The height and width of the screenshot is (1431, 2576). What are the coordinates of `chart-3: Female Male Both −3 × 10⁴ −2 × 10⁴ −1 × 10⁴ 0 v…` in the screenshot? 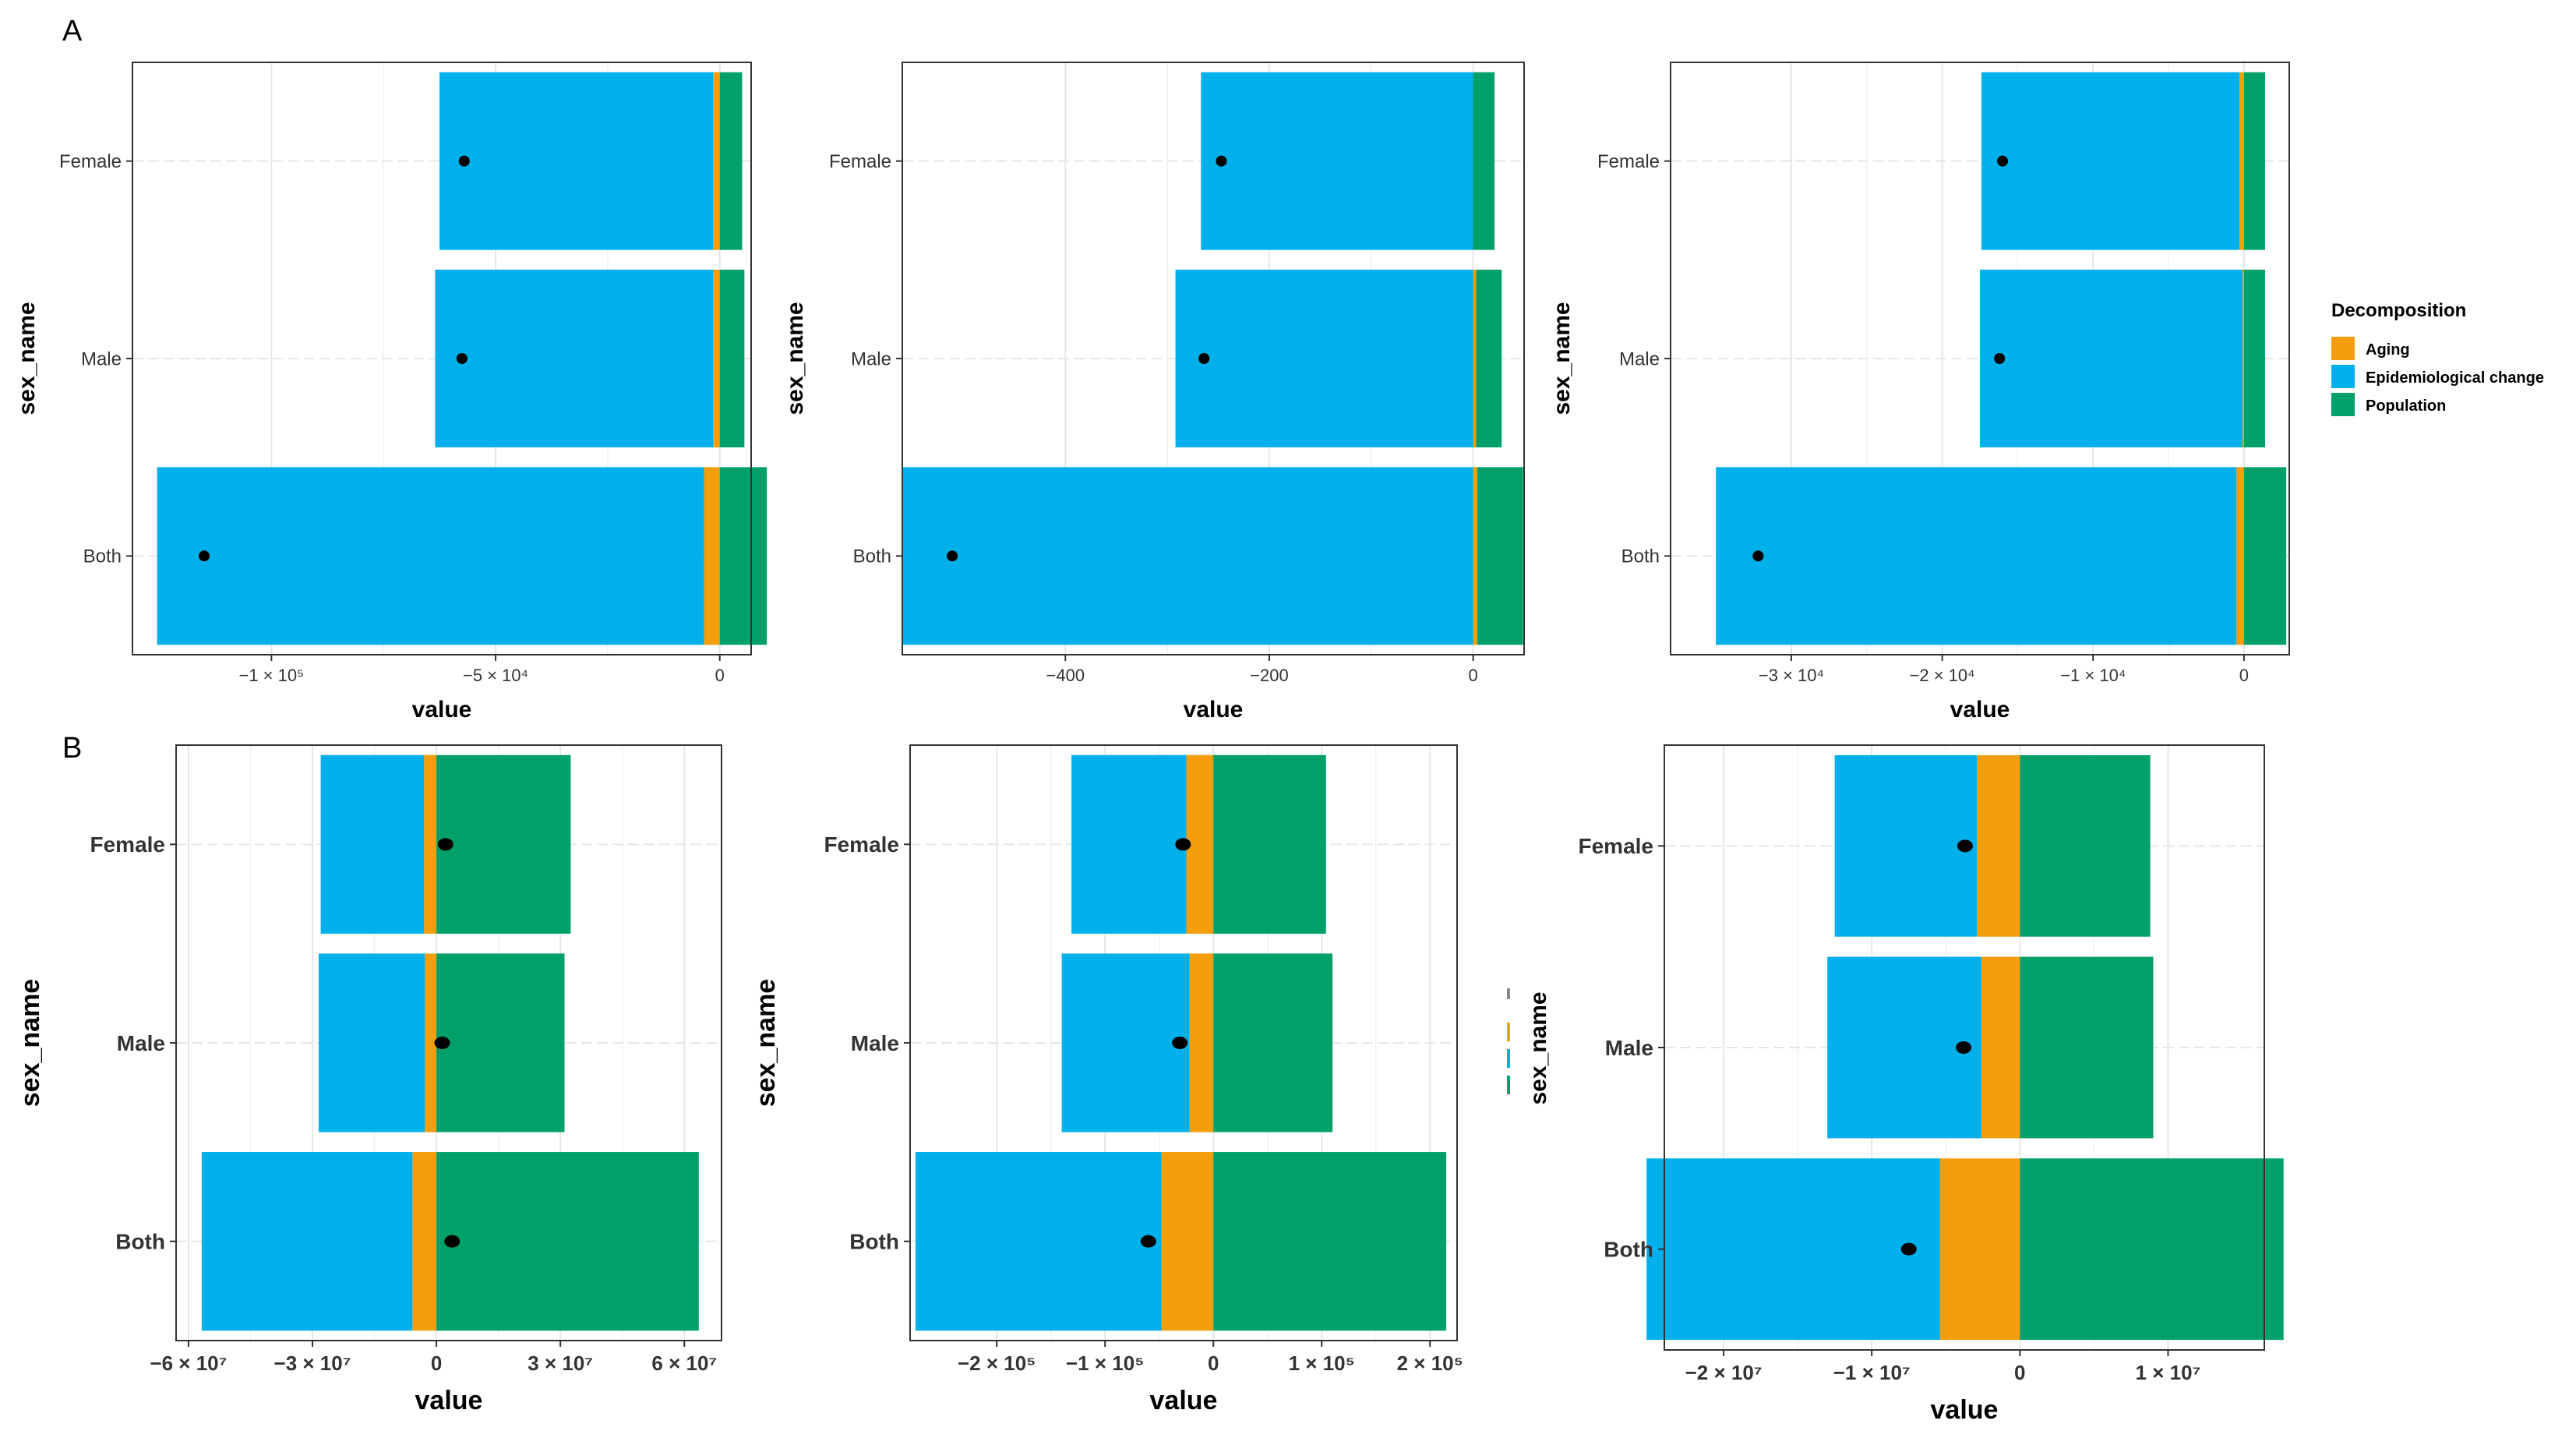 It's located at (1919, 392).